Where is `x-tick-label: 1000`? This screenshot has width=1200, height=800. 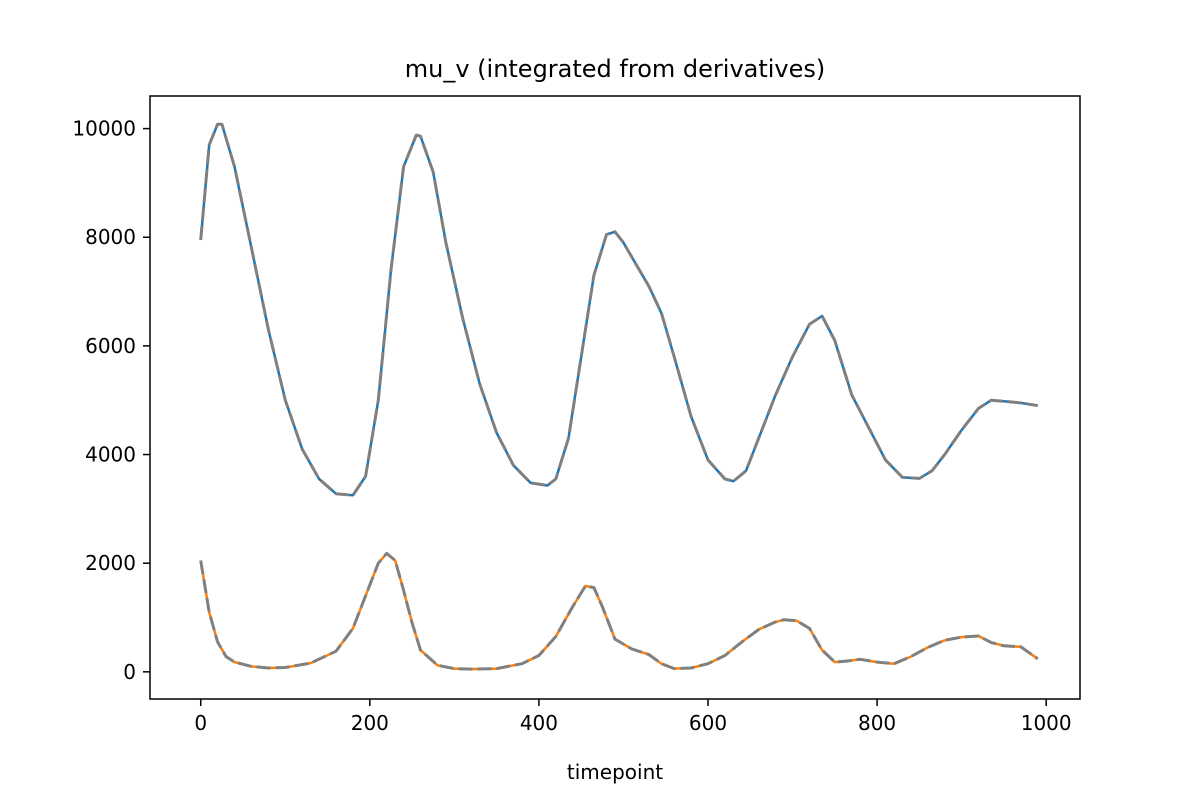 x-tick-label: 1000 is located at coordinates (1046, 723).